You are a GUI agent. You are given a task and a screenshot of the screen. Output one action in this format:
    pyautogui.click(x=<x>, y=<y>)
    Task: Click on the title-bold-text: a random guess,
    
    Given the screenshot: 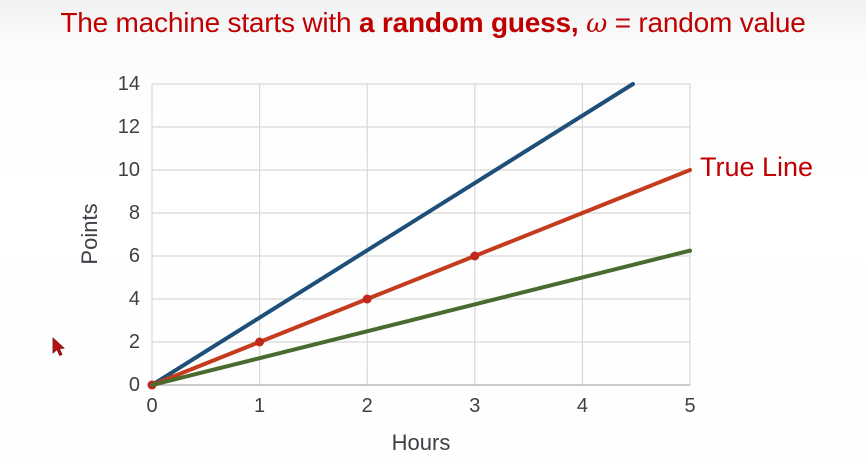 What is the action you would take?
    pyautogui.click(x=468, y=22)
    